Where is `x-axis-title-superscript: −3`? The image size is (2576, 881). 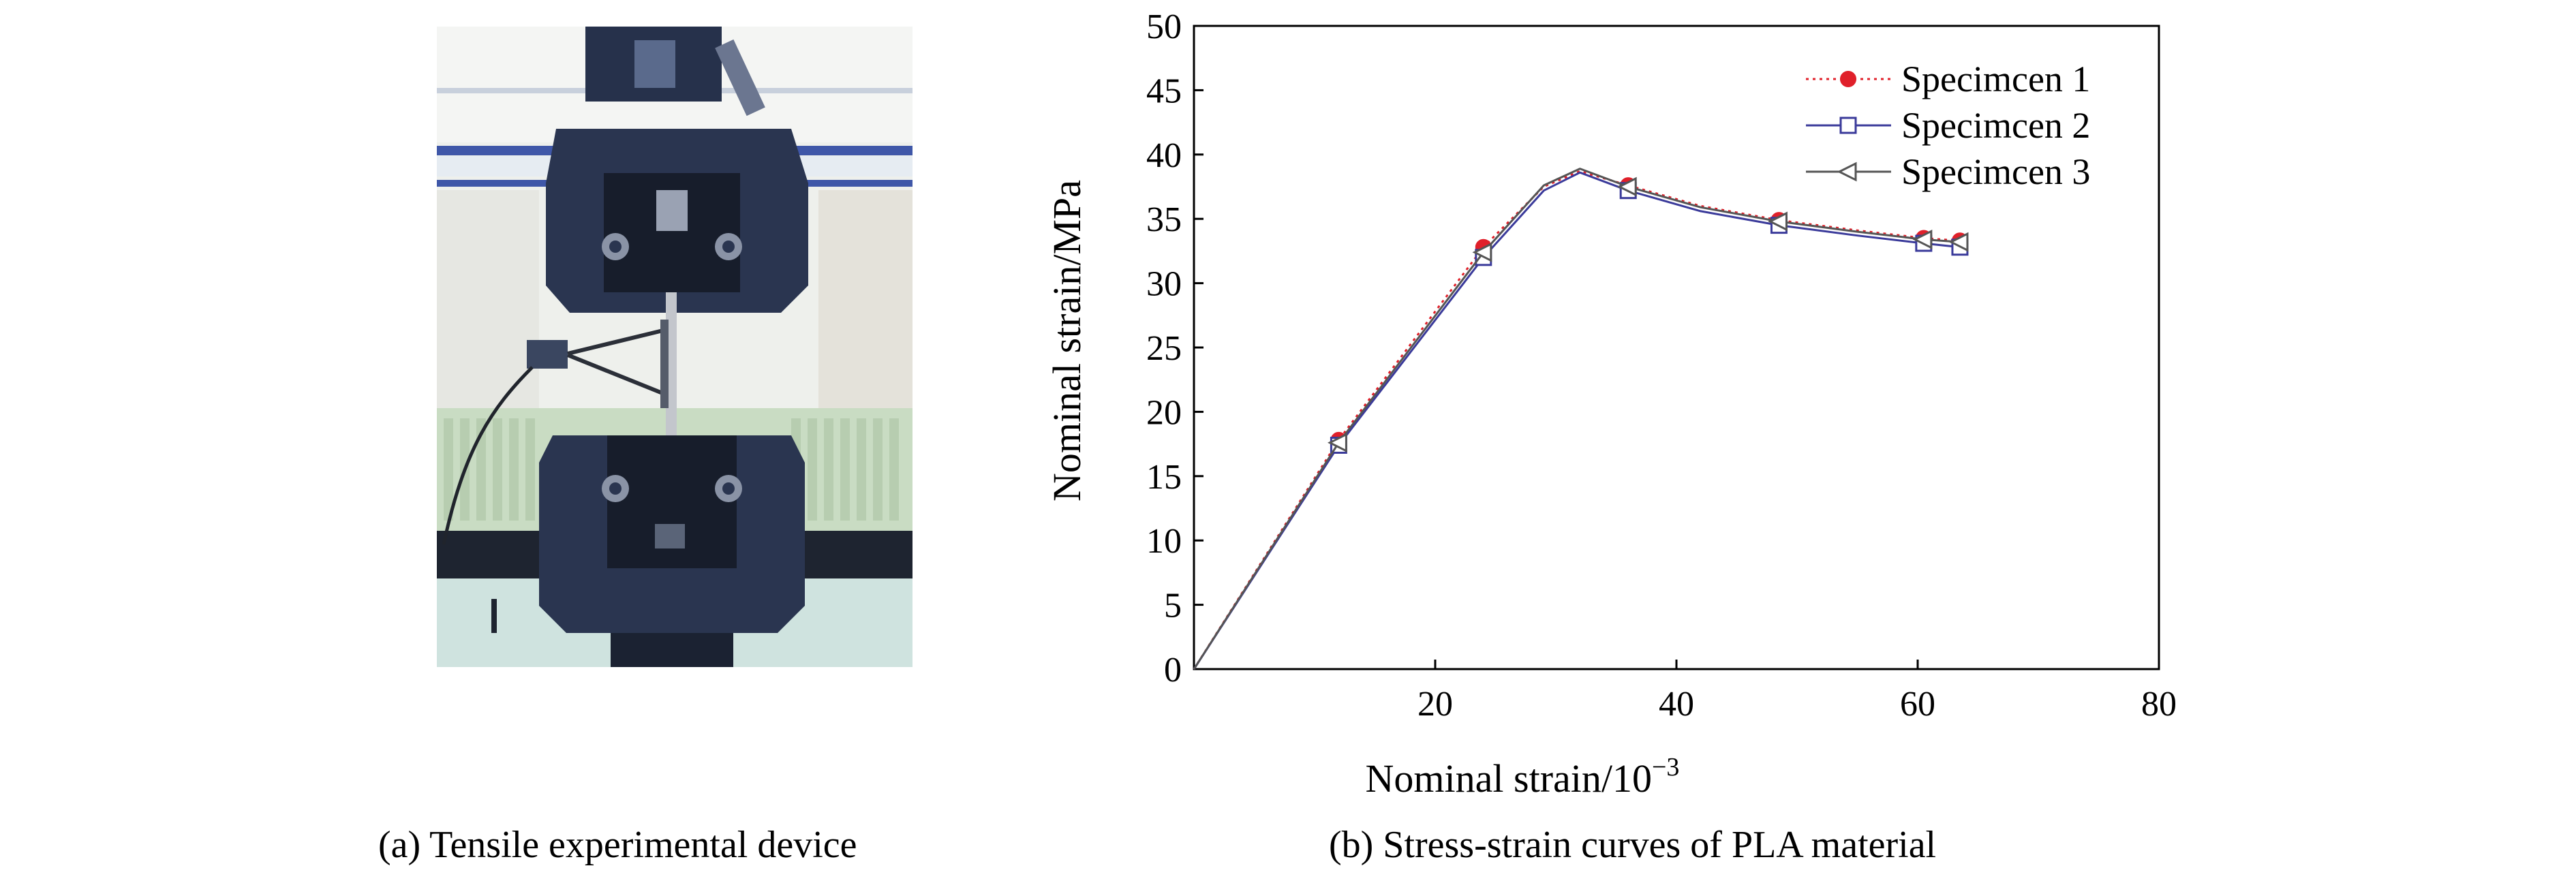
x-axis-title-superscript: −3 is located at coordinates (1665, 767).